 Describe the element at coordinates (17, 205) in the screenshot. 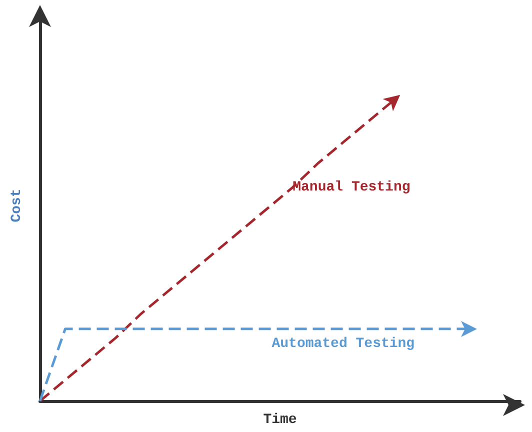

I see `y-axis-title: Cost` at that location.